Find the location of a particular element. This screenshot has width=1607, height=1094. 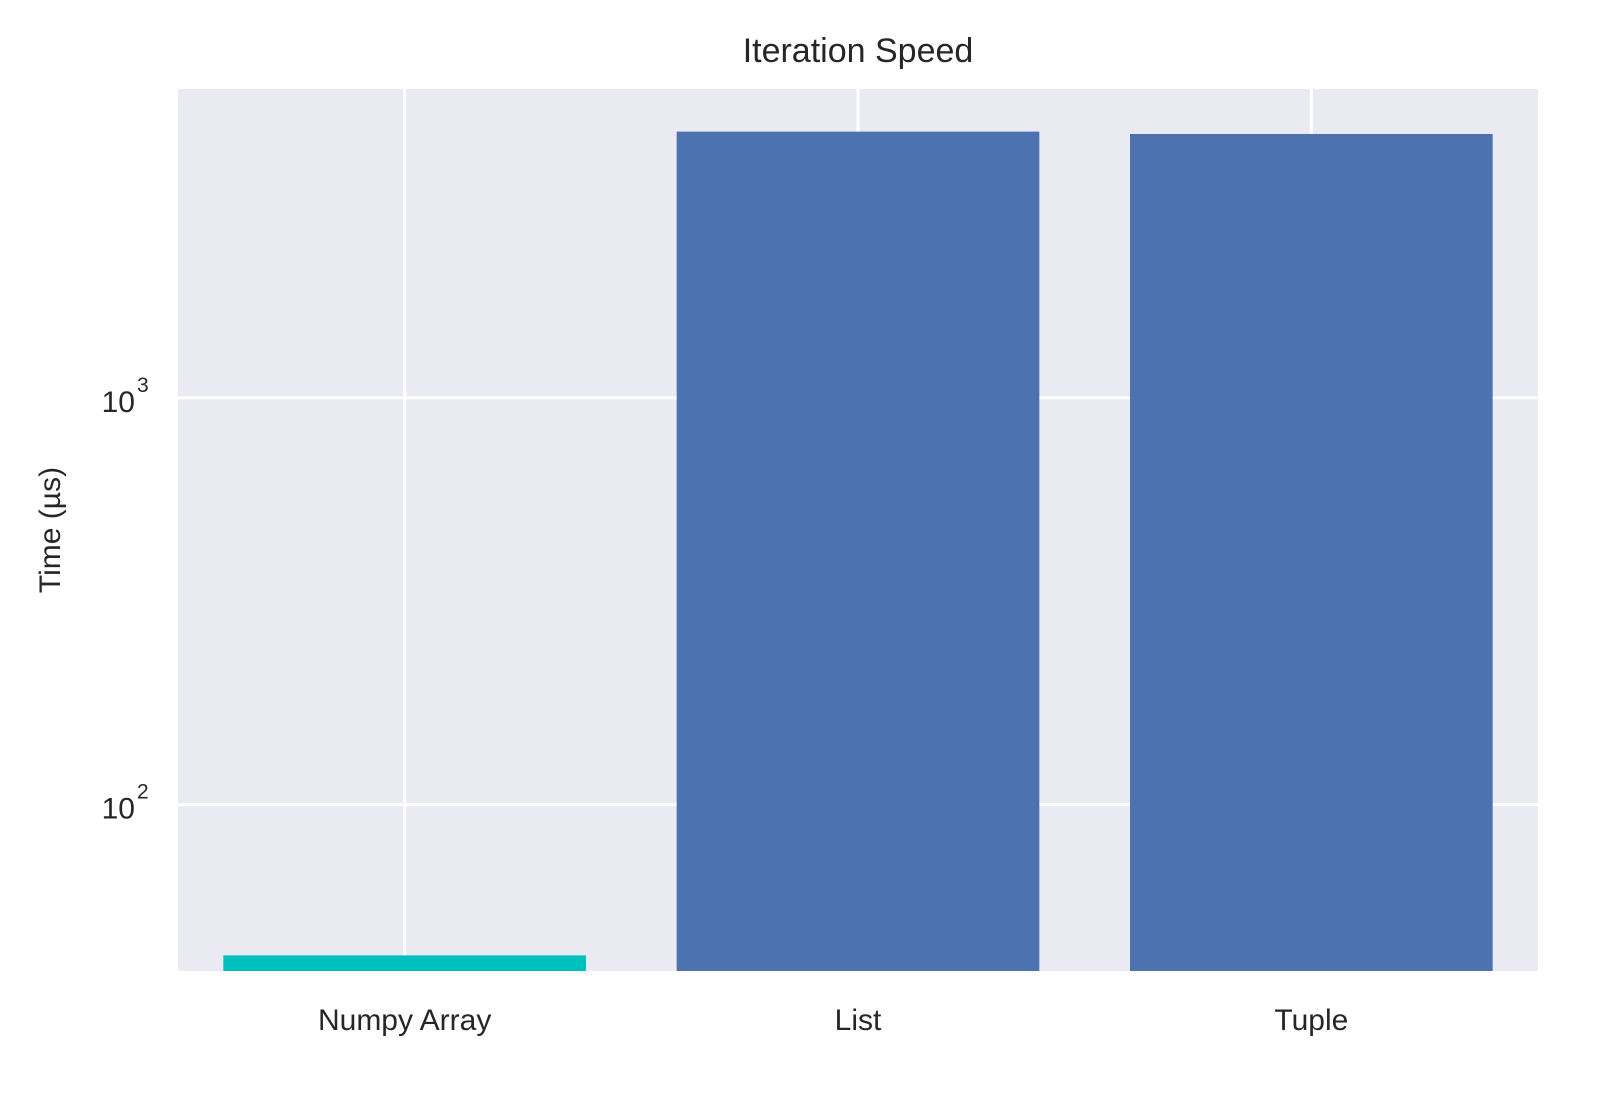

x-tick-labels: Numpy Array List Tuple is located at coordinates (833, 1020).